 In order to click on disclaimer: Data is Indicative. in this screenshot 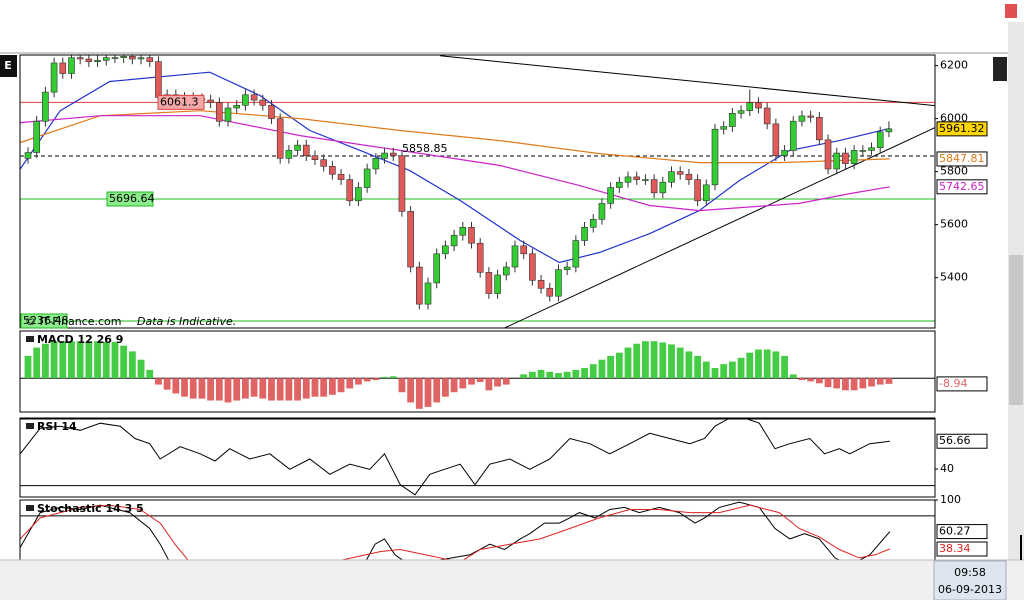, I will do `click(186, 321)`.